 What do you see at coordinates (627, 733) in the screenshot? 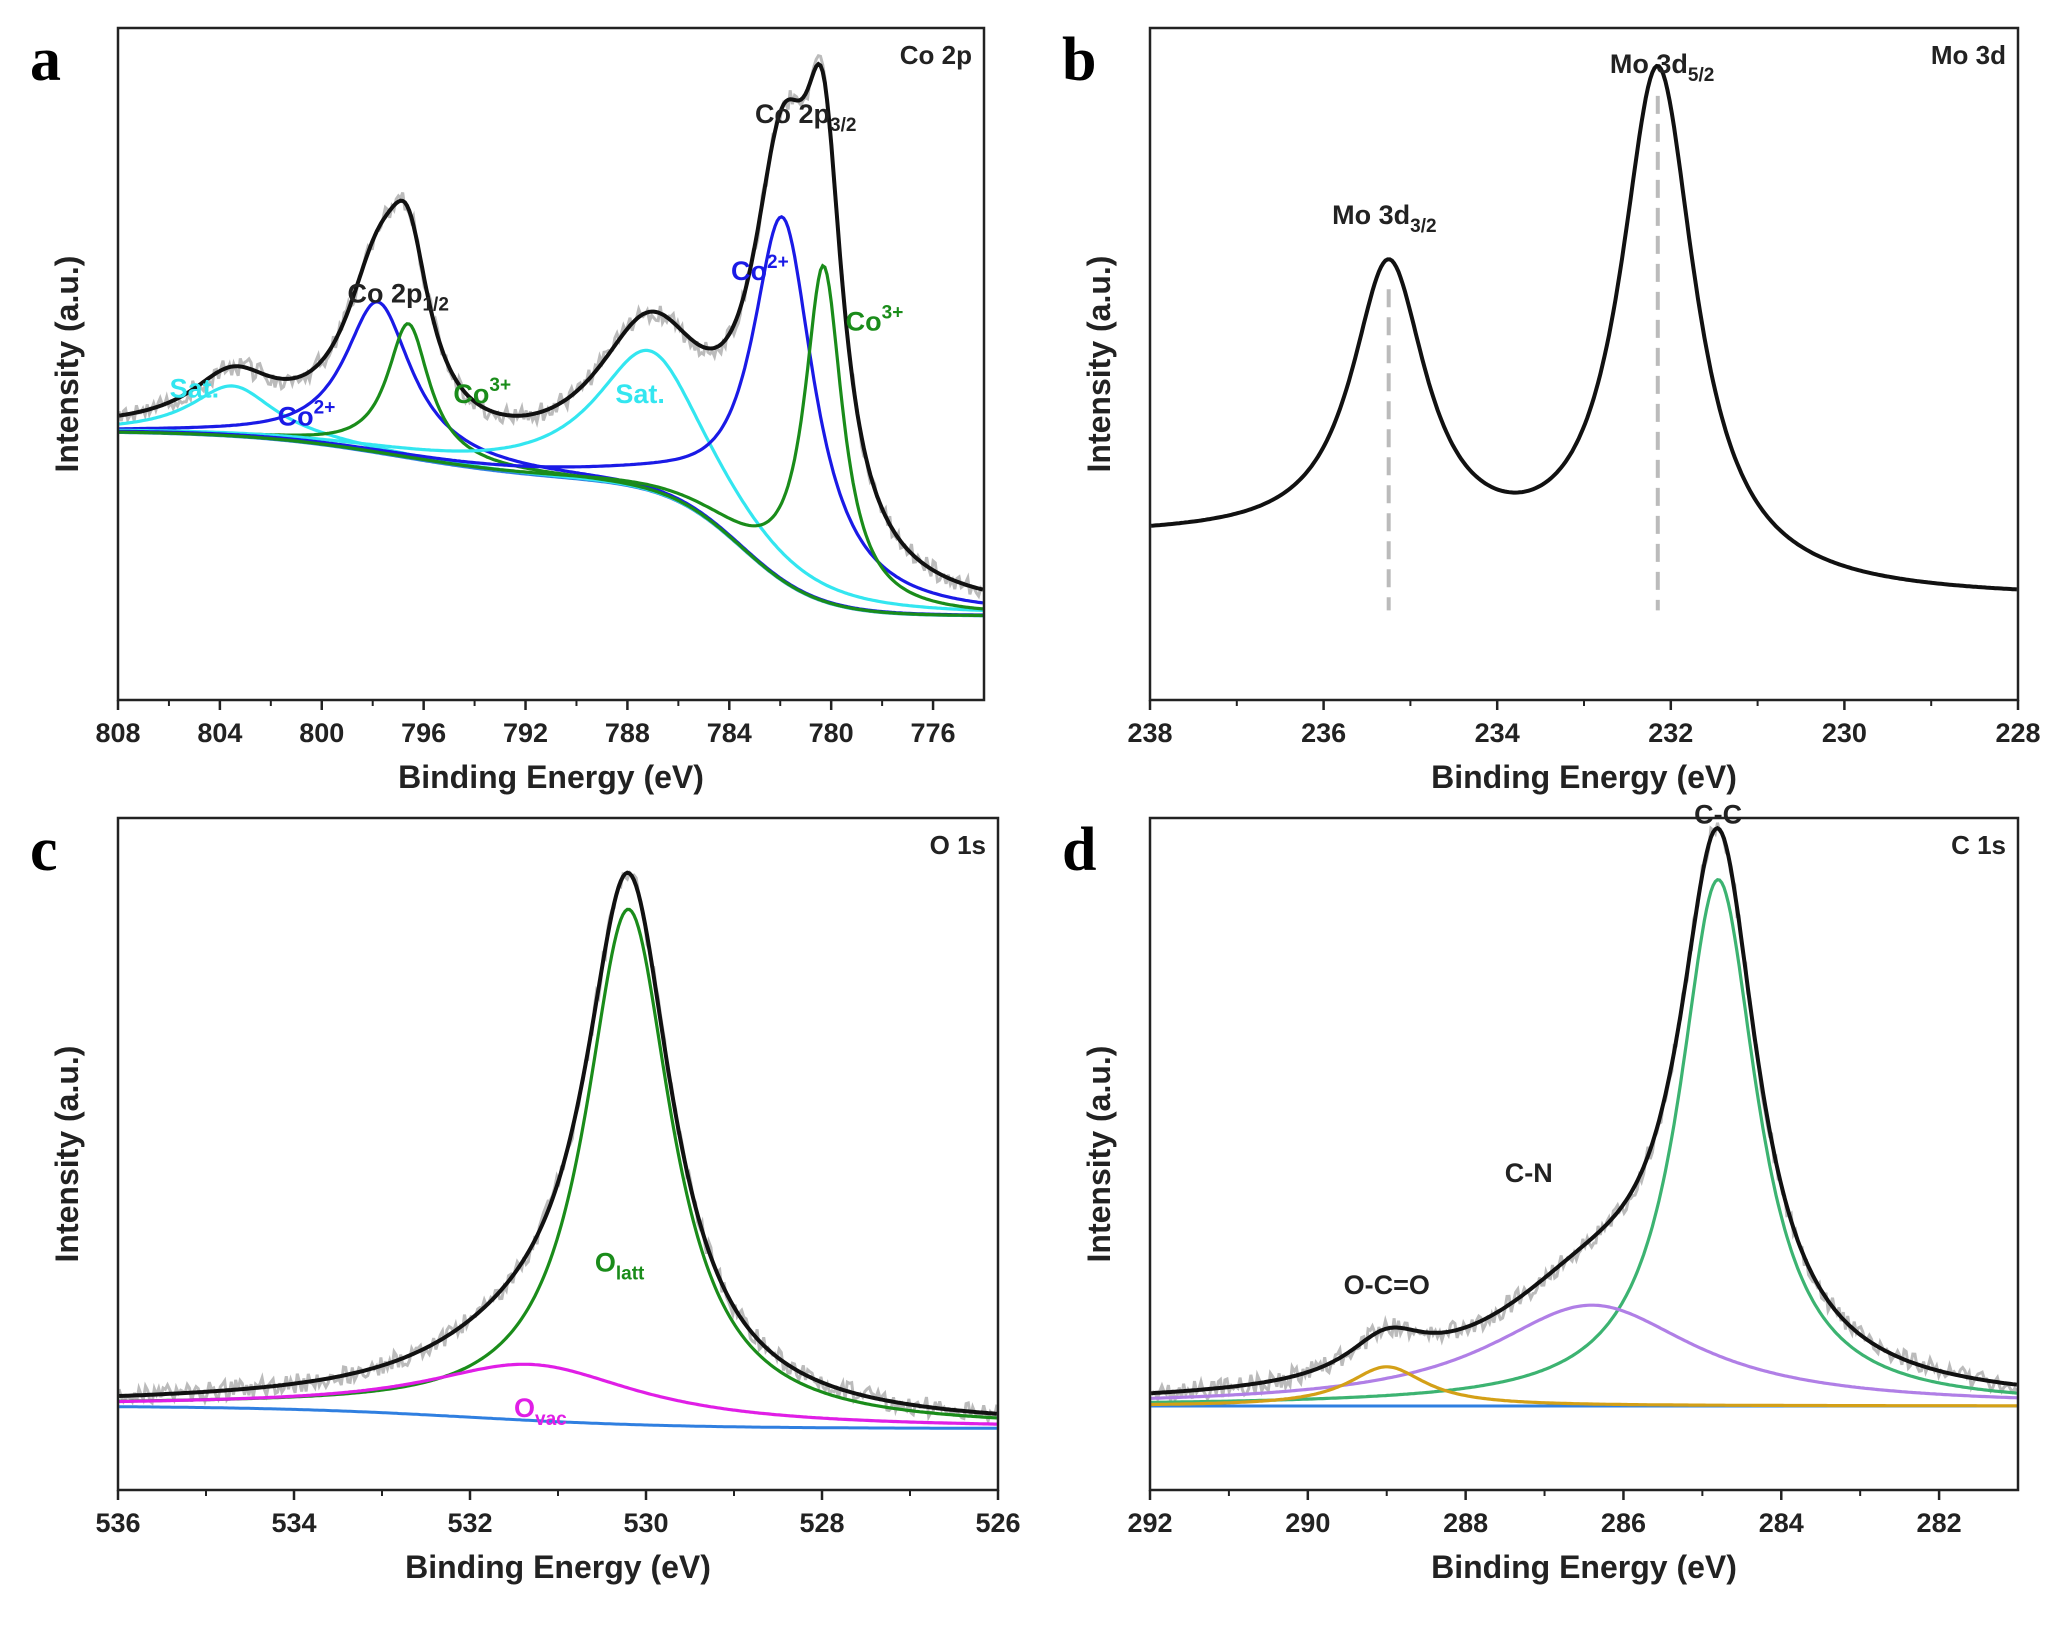
I see `x-tick-label: 788` at bounding box center [627, 733].